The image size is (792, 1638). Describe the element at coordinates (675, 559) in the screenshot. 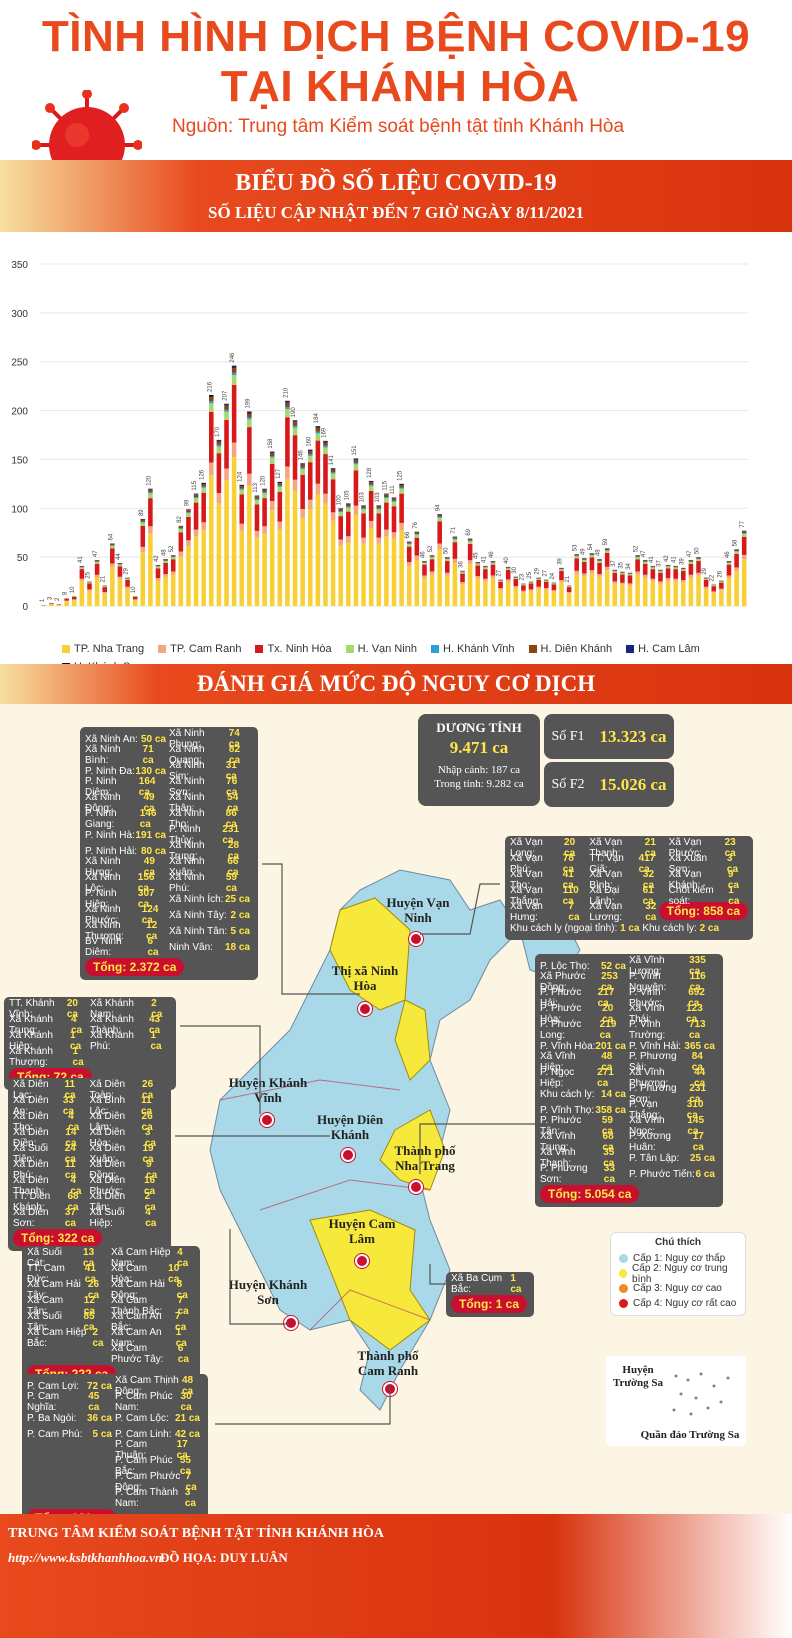

I see `bar-total-label: 41` at that location.